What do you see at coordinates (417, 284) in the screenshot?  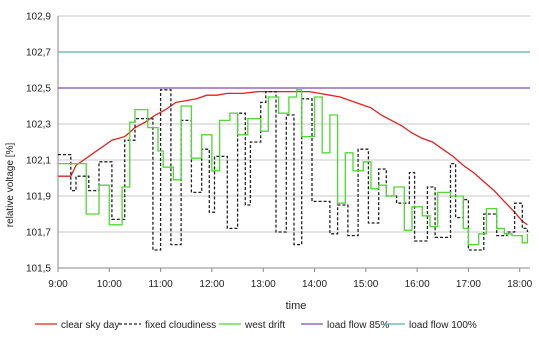 I see `x-tick-label: 16:00` at bounding box center [417, 284].